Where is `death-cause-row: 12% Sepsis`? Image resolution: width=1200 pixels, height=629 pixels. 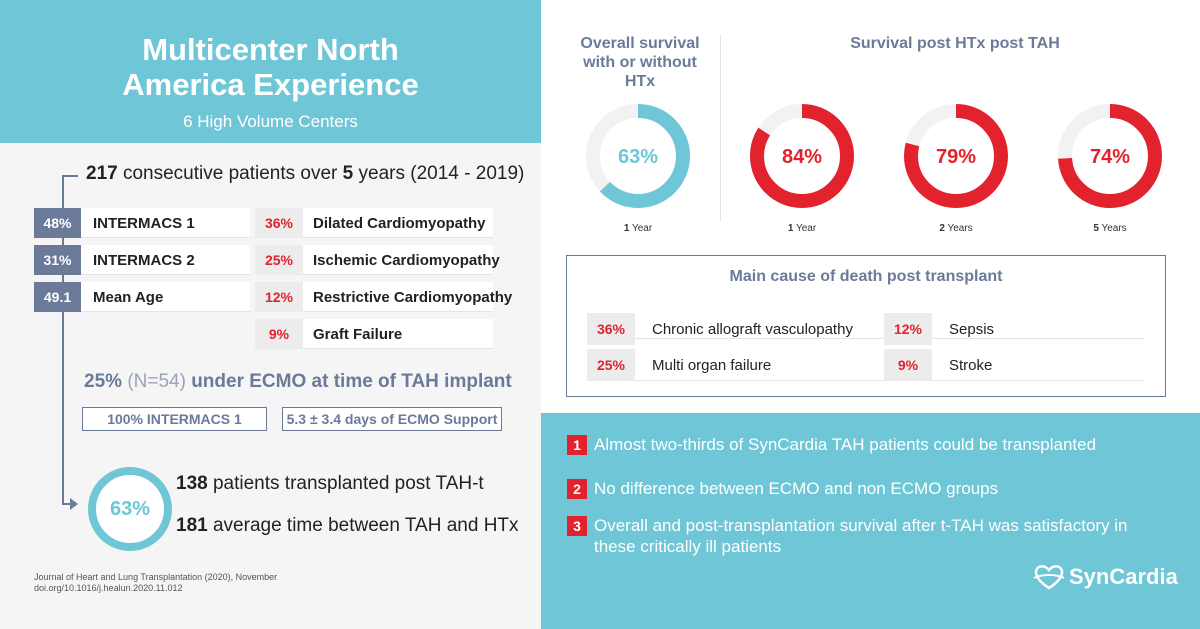 death-cause-row: 12% Sepsis is located at coordinates (939, 329).